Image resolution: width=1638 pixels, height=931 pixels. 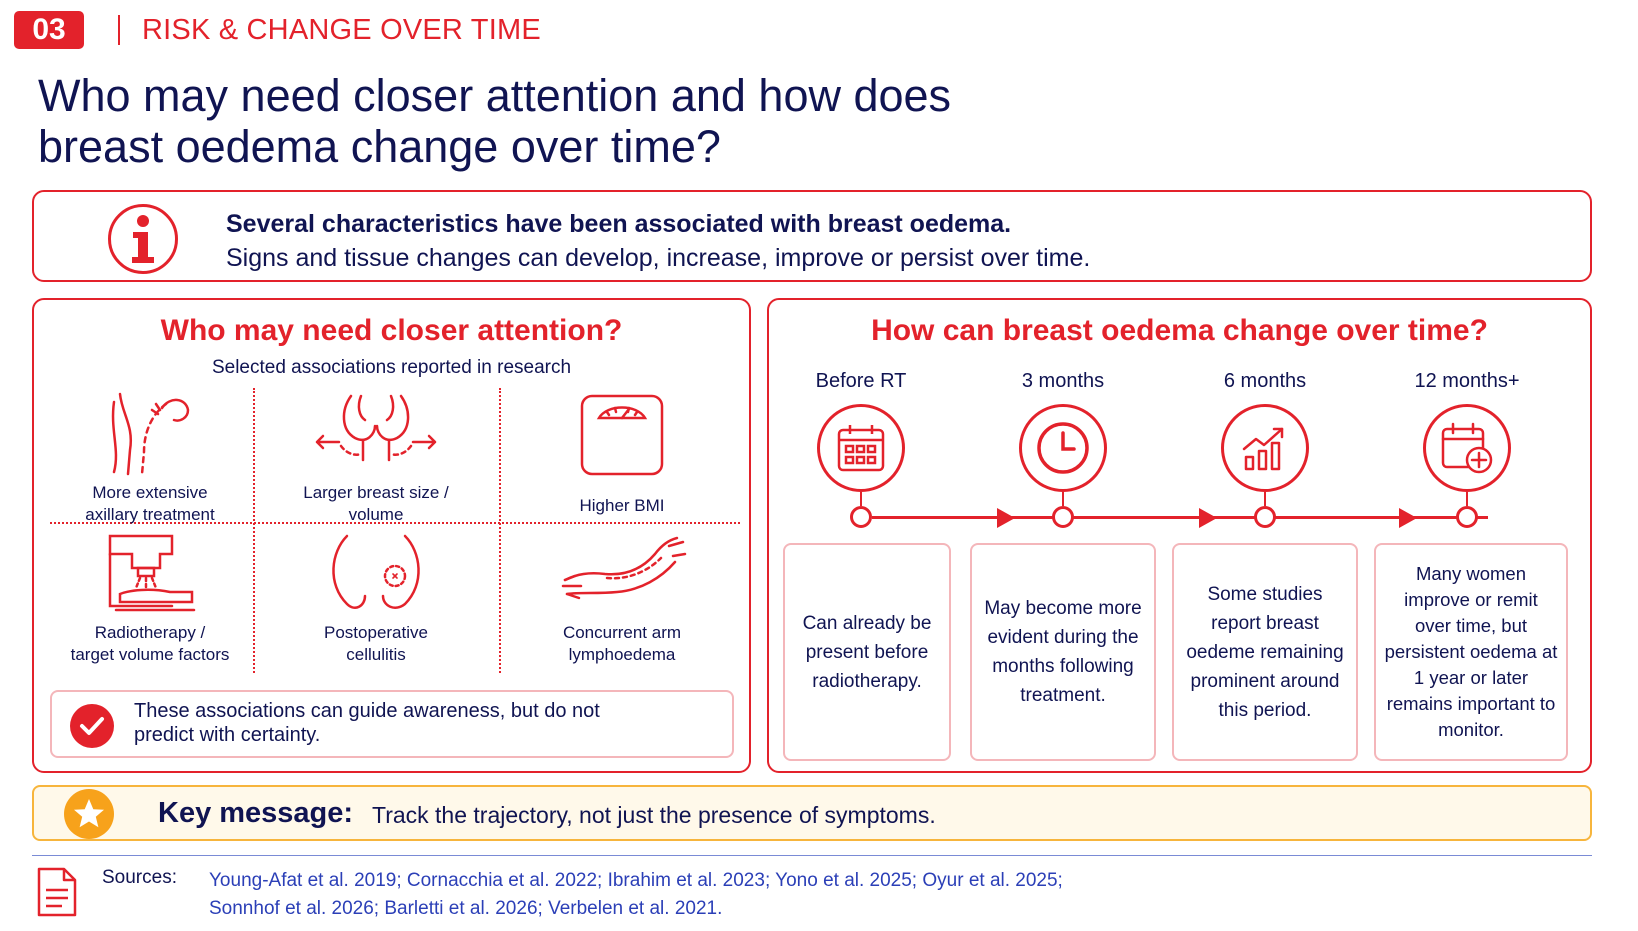 I want to click on check-icon, so click(x=92, y=726).